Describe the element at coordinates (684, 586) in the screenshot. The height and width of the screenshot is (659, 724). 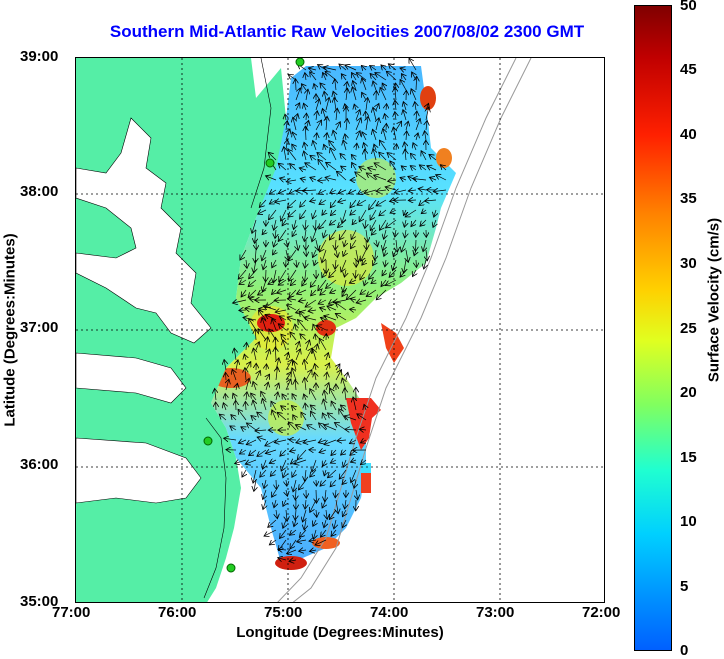
I see `colorbar-tick-label: 5` at that location.